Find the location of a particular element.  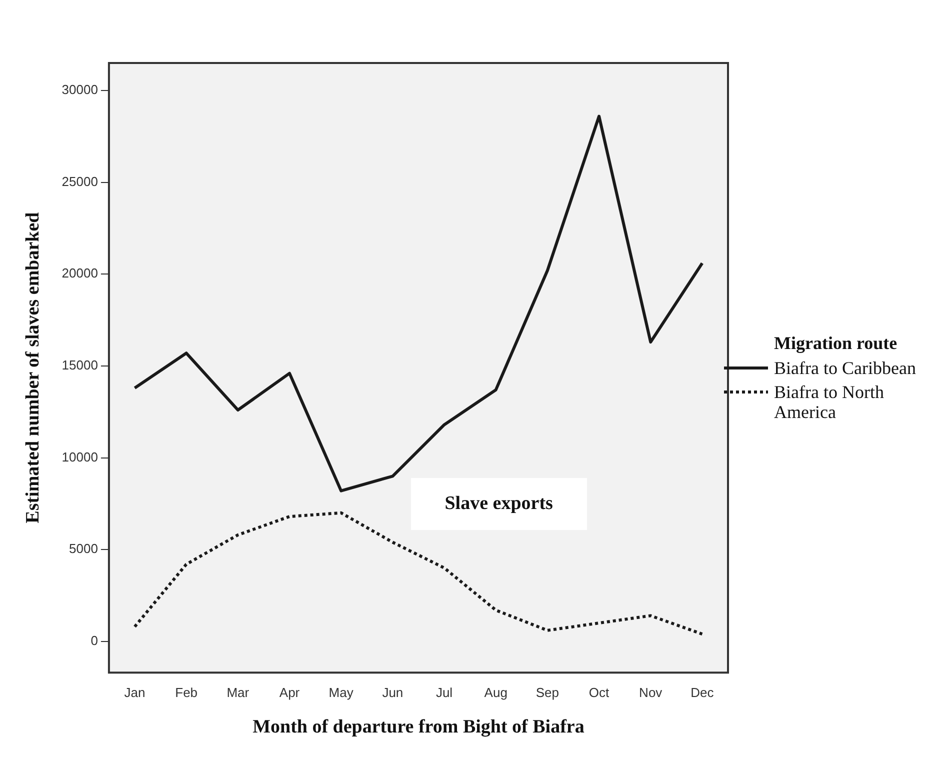

line-series is located at coordinates (418, 573).